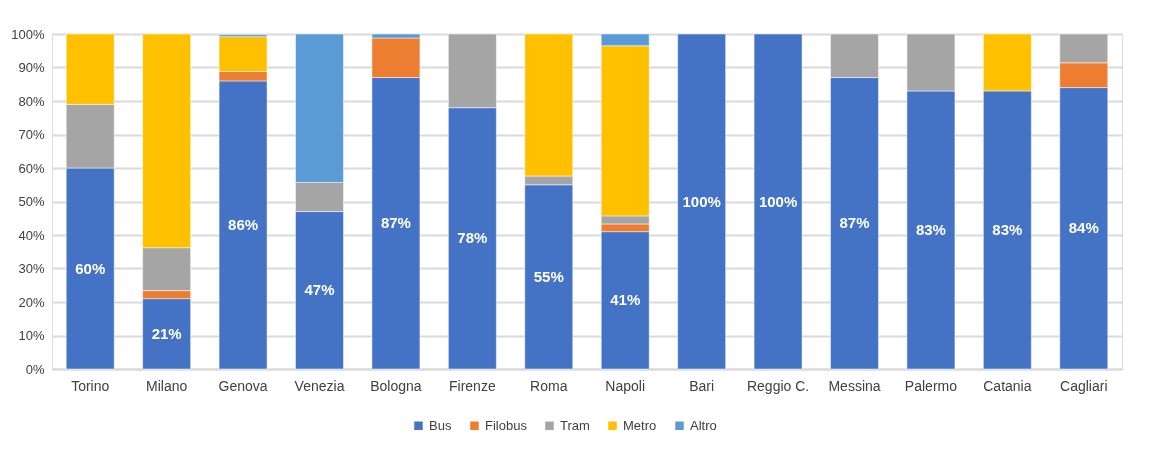 The height and width of the screenshot is (472, 1165). I want to click on data-label: 47%, so click(319, 290).